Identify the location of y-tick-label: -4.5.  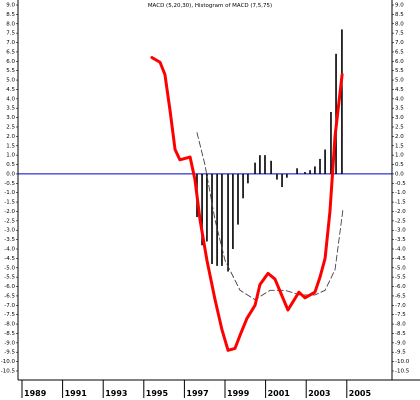
(9, 259).